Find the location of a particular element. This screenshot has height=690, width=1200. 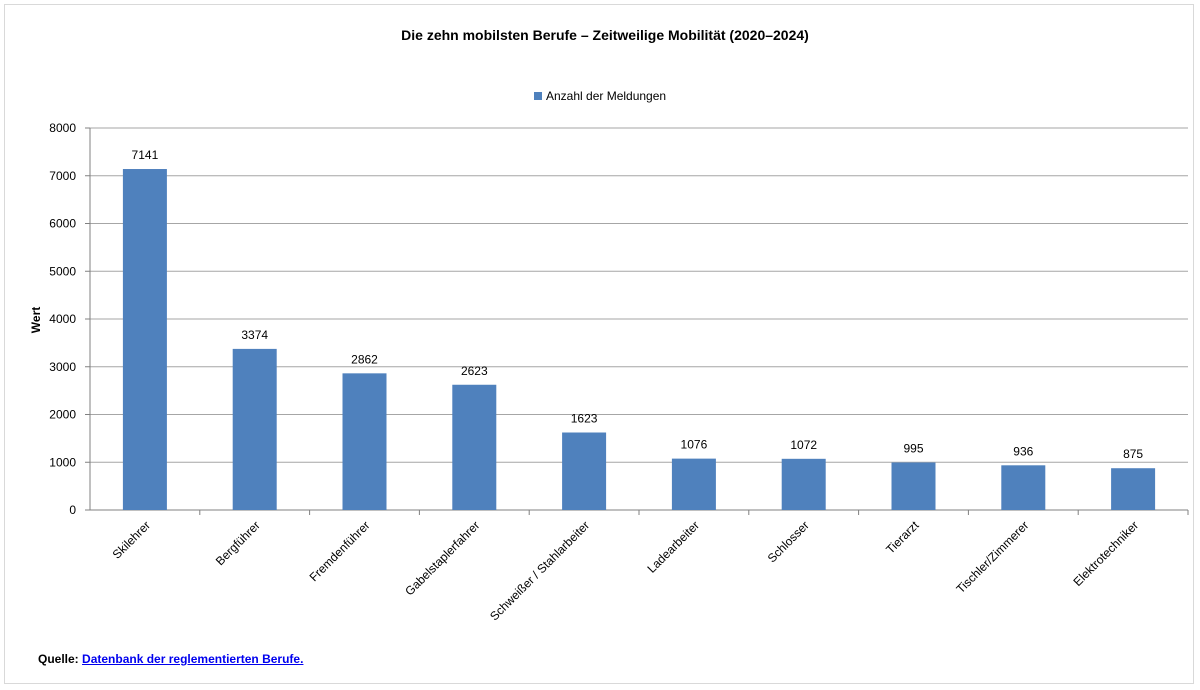

value-label: 2862 is located at coordinates (364, 359).